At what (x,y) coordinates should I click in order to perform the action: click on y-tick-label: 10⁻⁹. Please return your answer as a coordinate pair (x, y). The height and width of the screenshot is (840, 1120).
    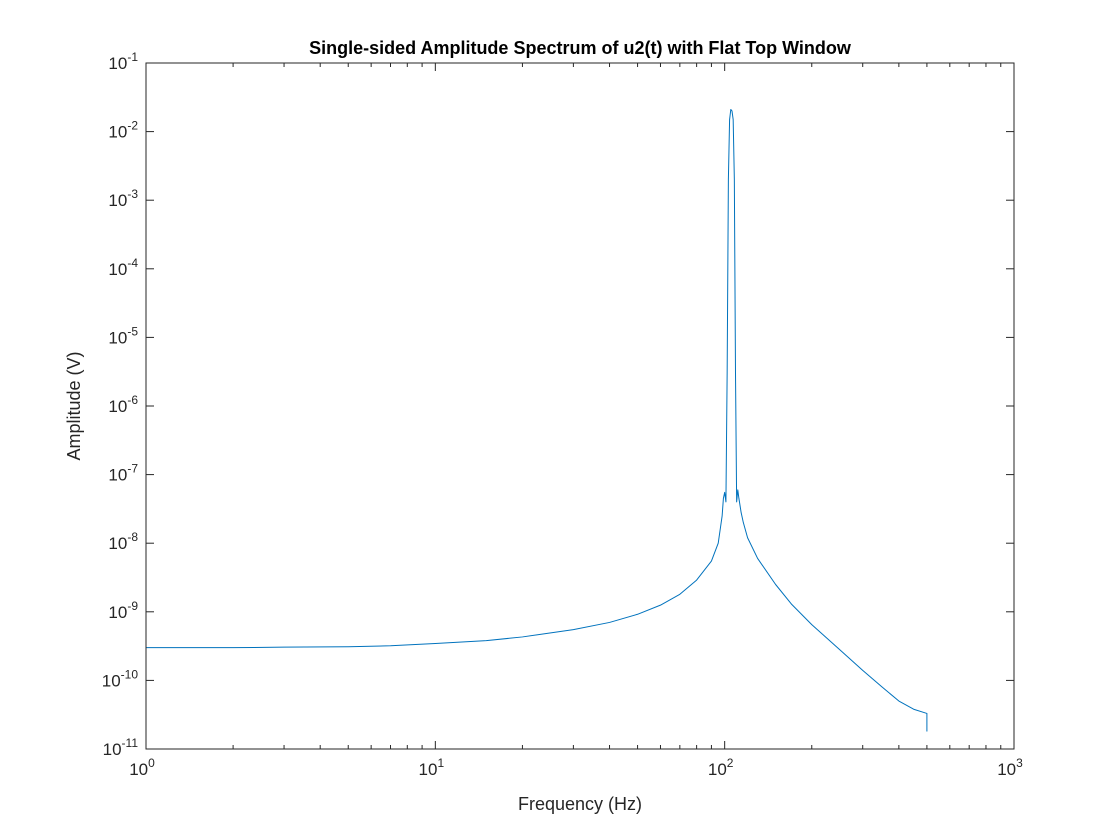
    Looking at the image, I should click on (123, 610).